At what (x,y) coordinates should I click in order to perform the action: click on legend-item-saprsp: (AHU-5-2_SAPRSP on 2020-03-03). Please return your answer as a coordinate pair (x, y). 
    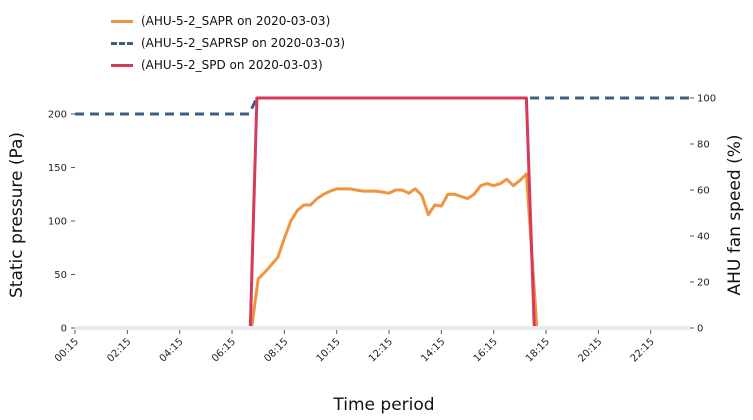
    Looking at the image, I should click on (228, 43).